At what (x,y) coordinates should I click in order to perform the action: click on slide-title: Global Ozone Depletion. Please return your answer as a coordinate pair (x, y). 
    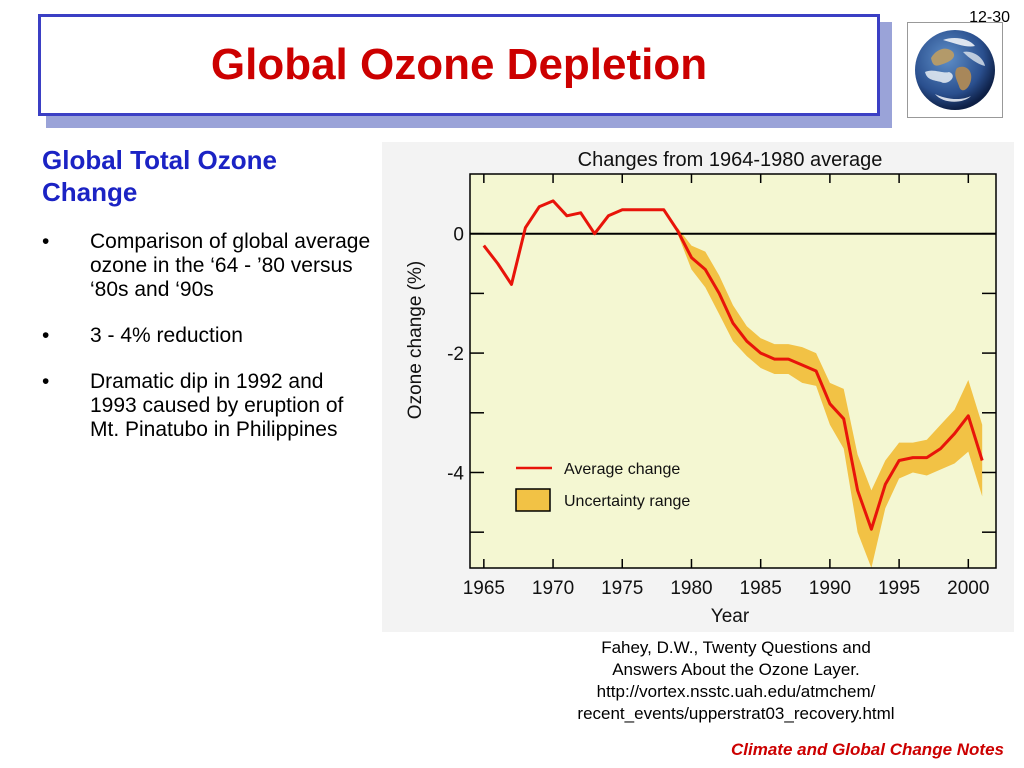
    Looking at the image, I should click on (459, 64).